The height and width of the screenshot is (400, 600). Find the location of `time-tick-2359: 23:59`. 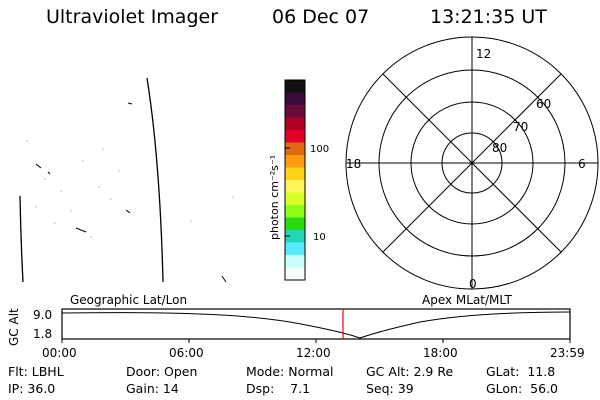

time-tick-2359: 23:59 is located at coordinates (567, 353).